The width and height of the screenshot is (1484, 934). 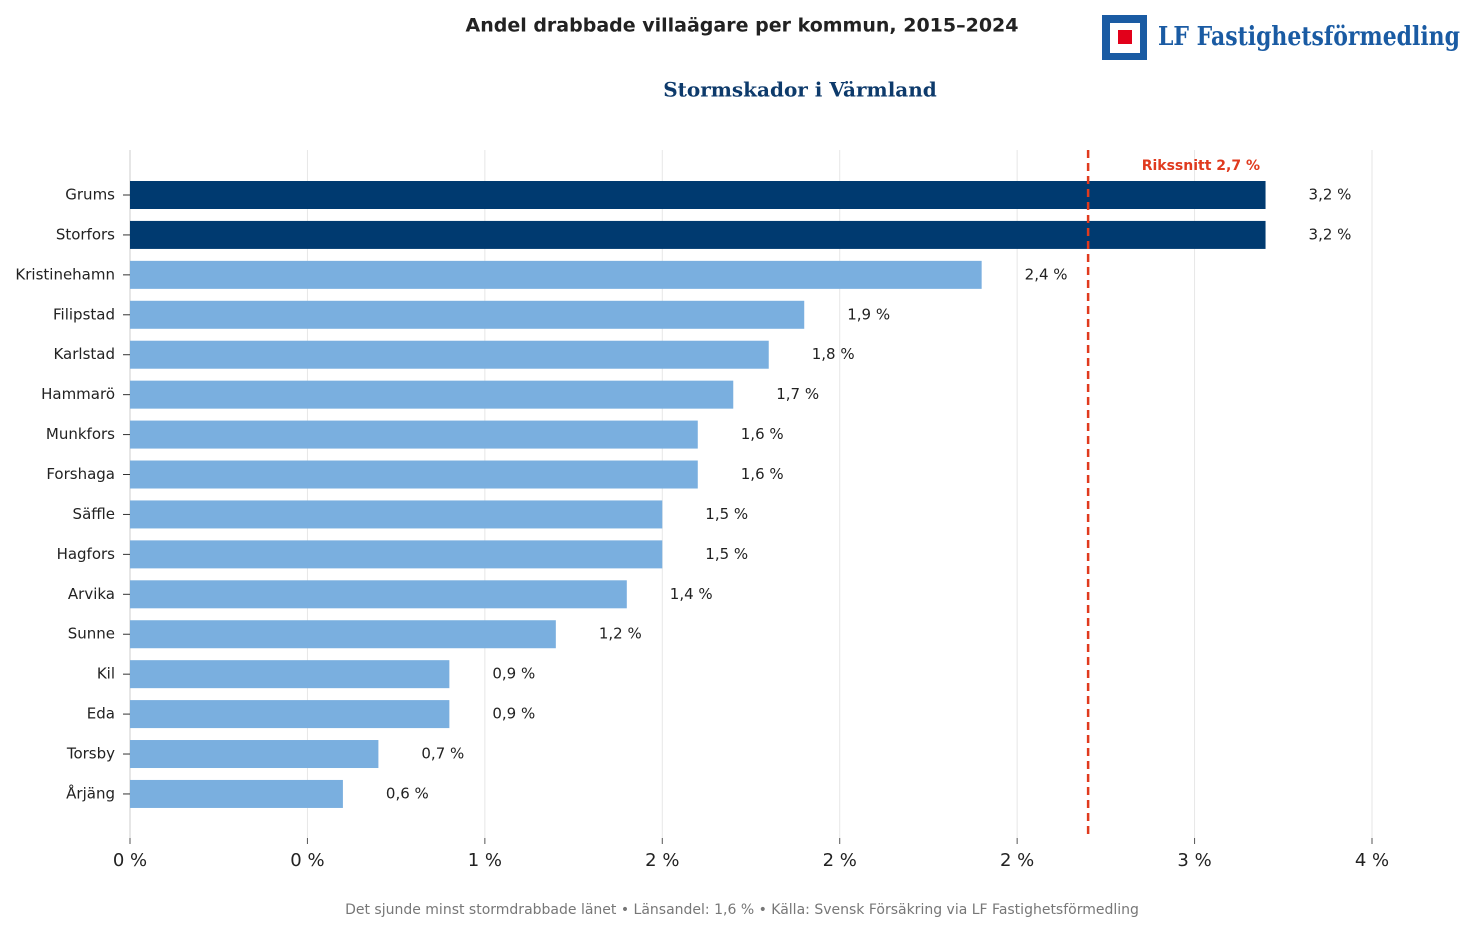 I want to click on y-tick-label: Arvika, so click(x=91, y=594).